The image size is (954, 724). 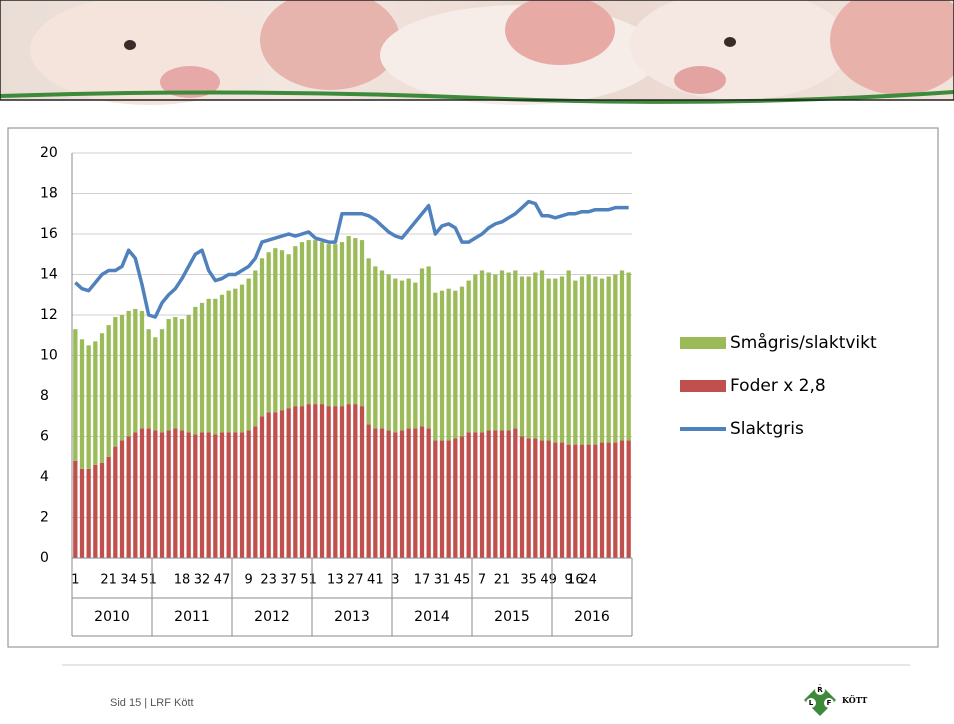 I want to click on logo-letter: F, so click(x=829, y=703).